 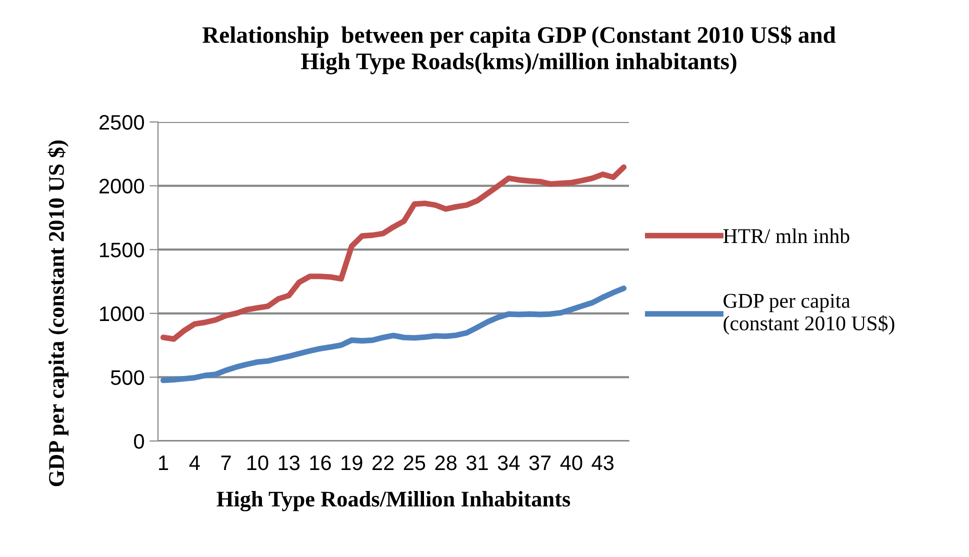 What do you see at coordinates (122, 314) in the screenshot?
I see `y-tick-label: 1000` at bounding box center [122, 314].